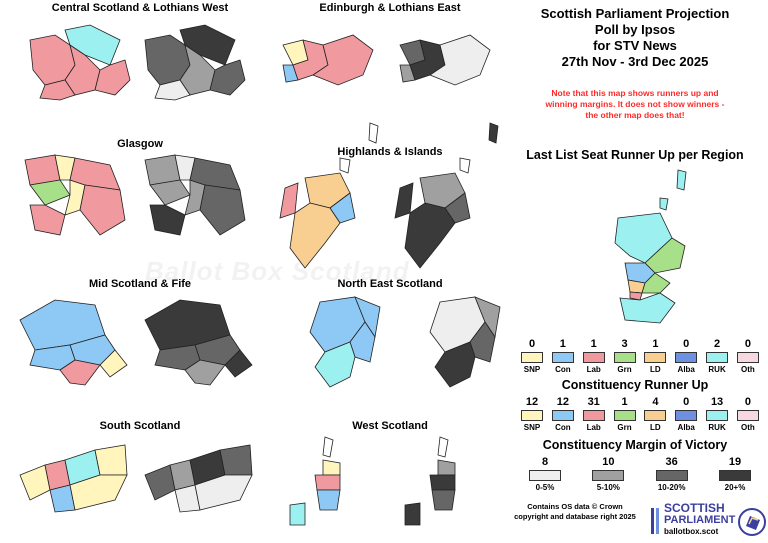 This screenshot has width=768, height=543. I want to click on legend-count: 4, so click(655, 402).